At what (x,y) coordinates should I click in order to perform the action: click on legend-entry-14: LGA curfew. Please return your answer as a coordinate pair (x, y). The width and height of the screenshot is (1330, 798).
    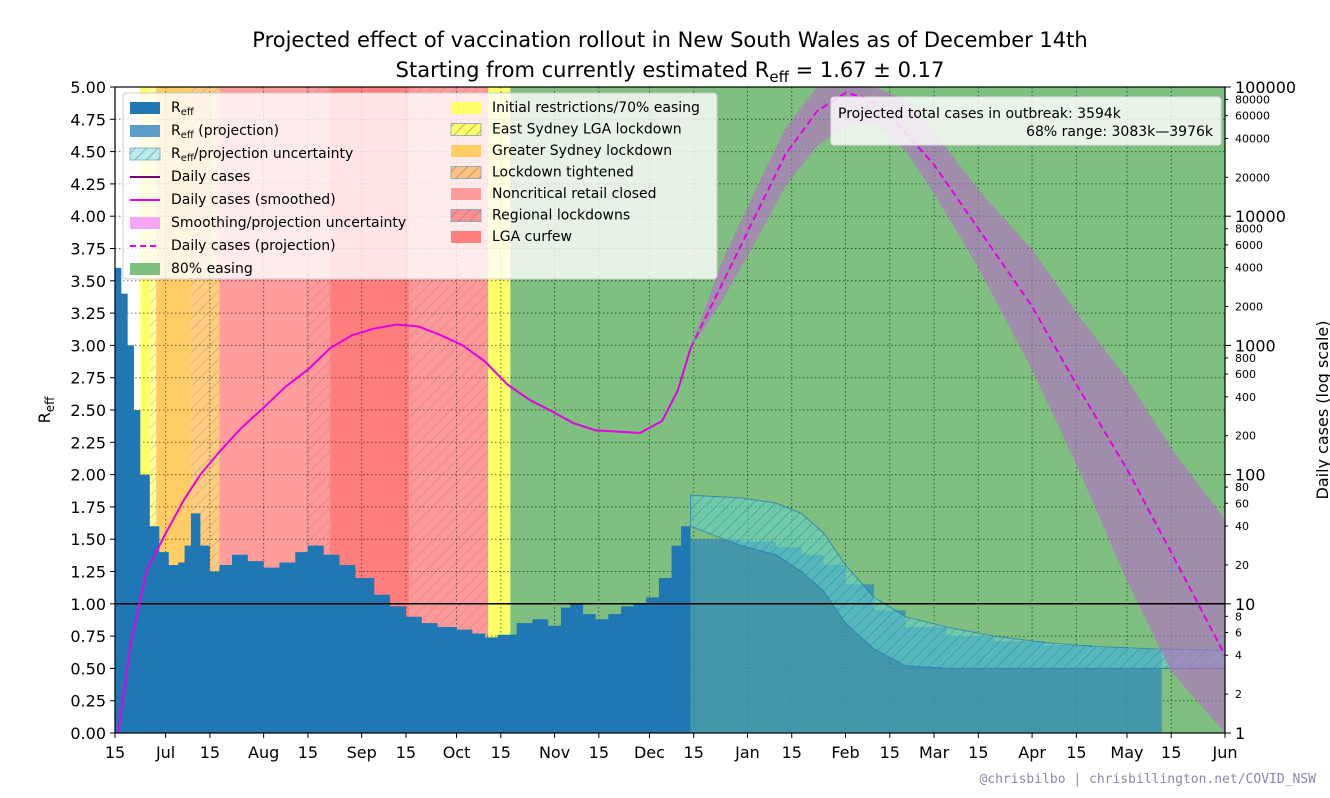
    Looking at the image, I should click on (511, 237).